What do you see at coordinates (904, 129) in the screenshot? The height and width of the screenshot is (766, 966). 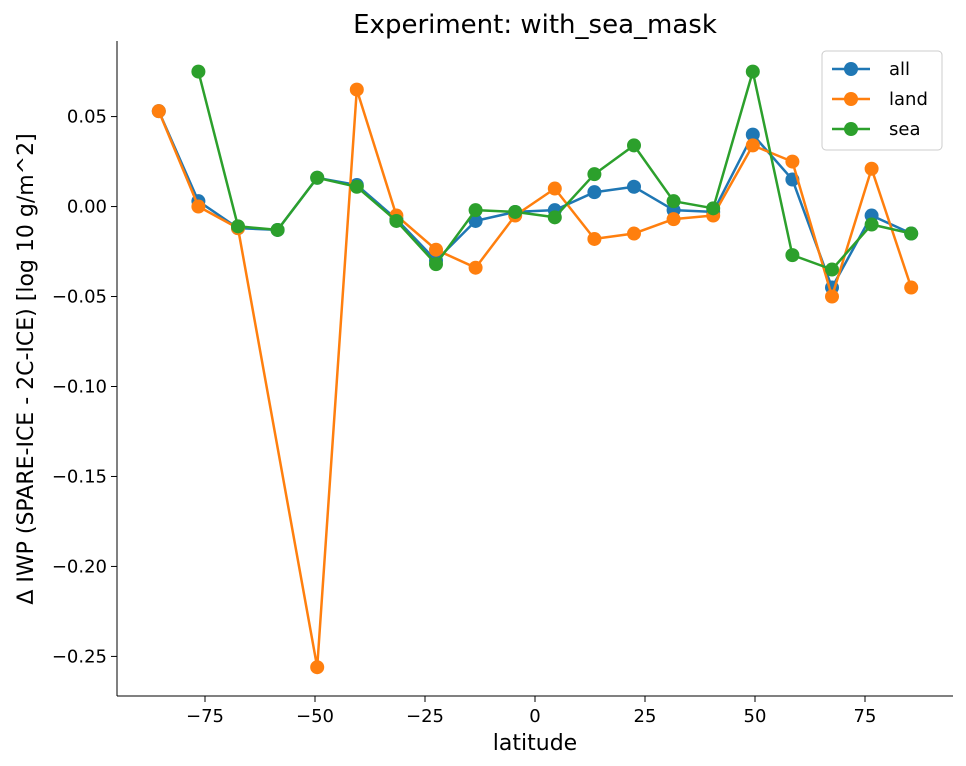 I see `legend-label-sea: sea` at bounding box center [904, 129].